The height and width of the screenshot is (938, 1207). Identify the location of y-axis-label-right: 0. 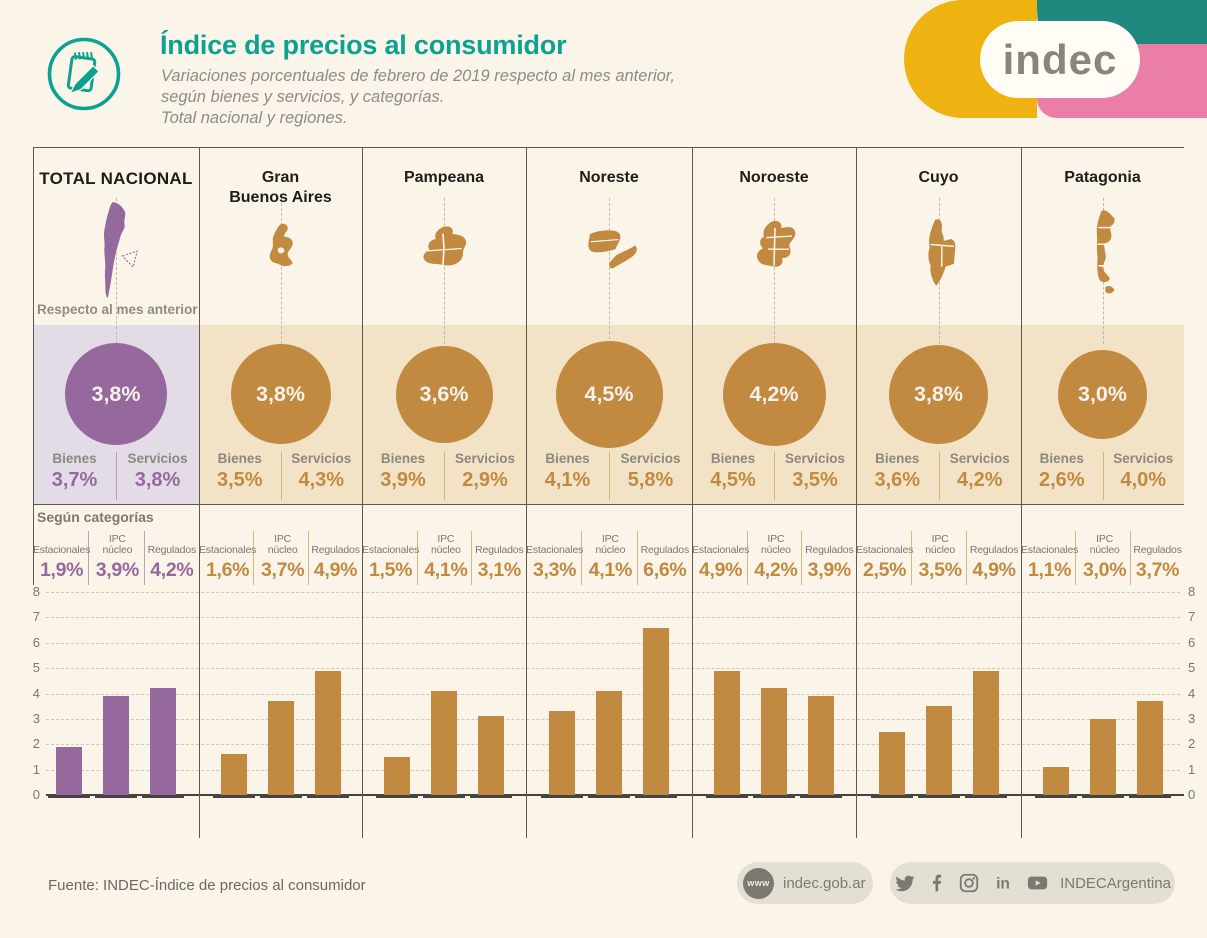
(1192, 794).